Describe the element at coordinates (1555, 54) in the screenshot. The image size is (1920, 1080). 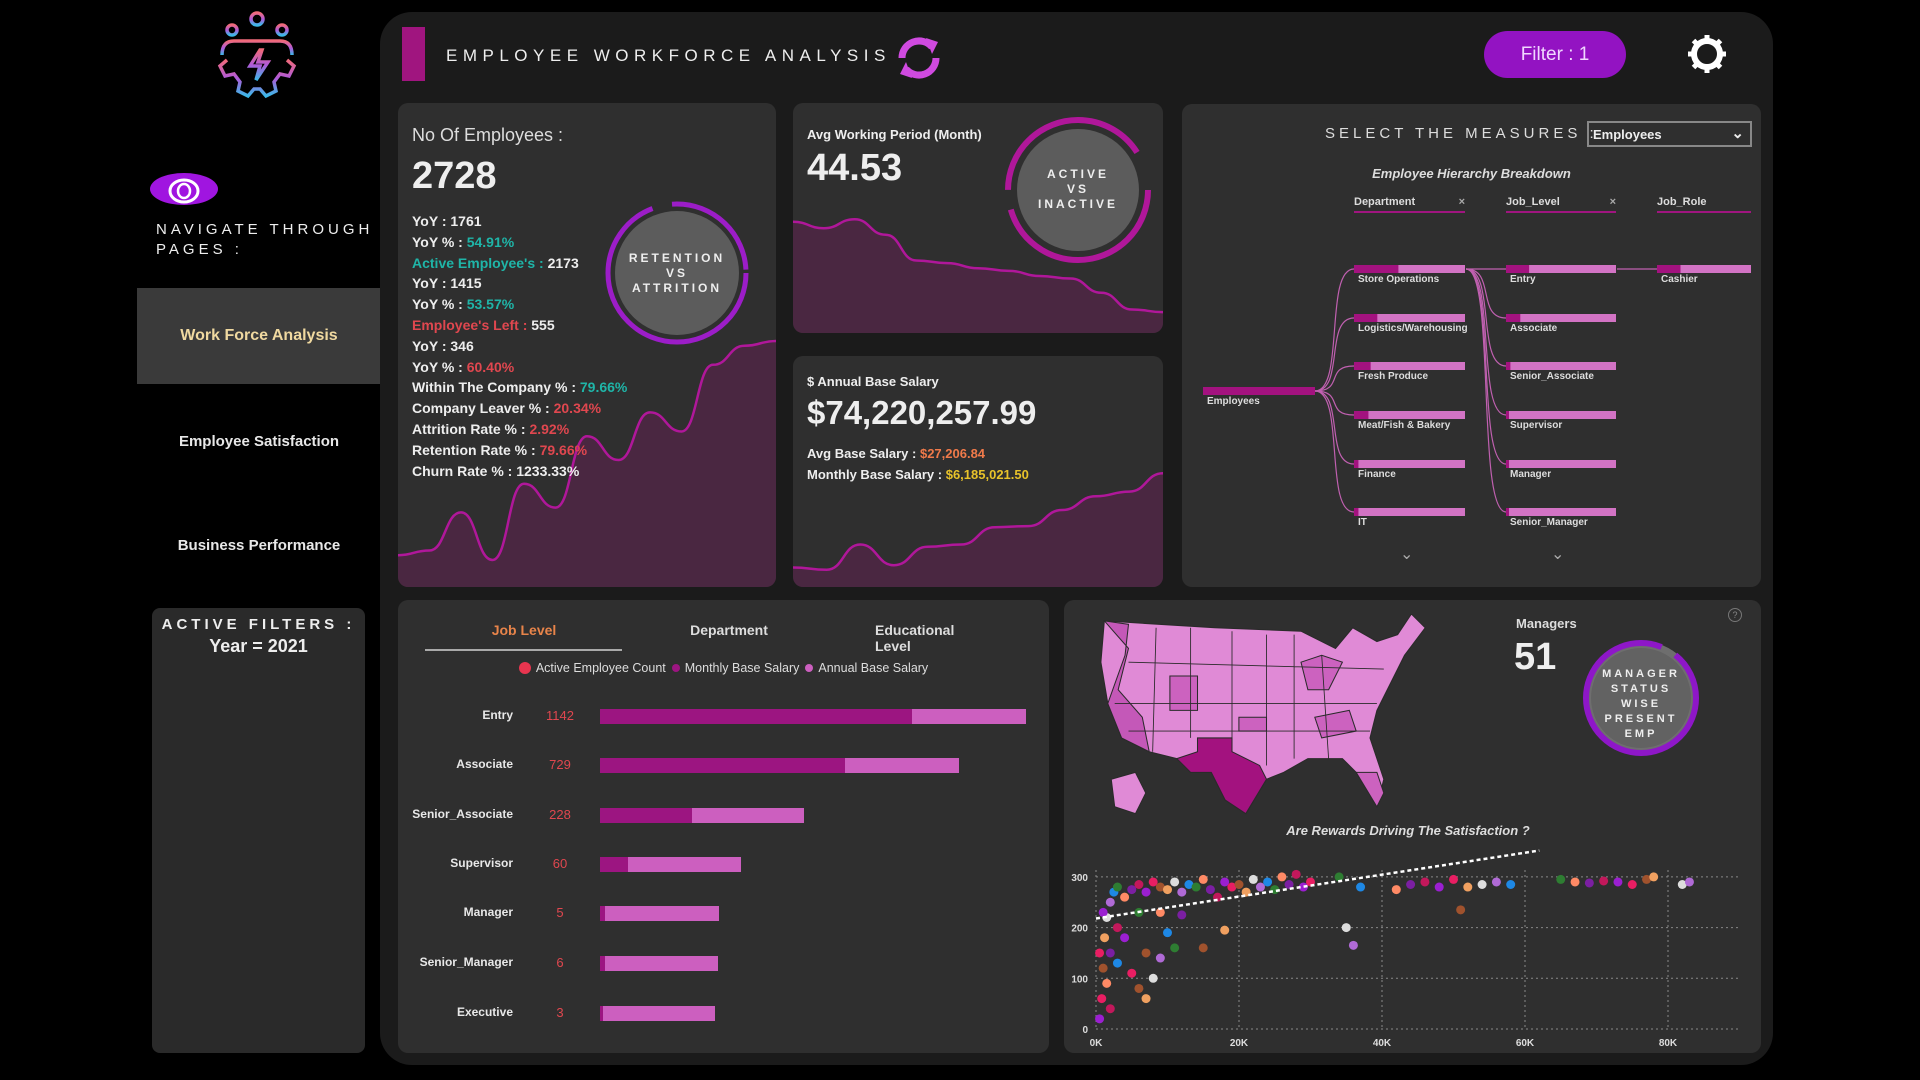
I see `filter-button: Filter : 1` at that location.